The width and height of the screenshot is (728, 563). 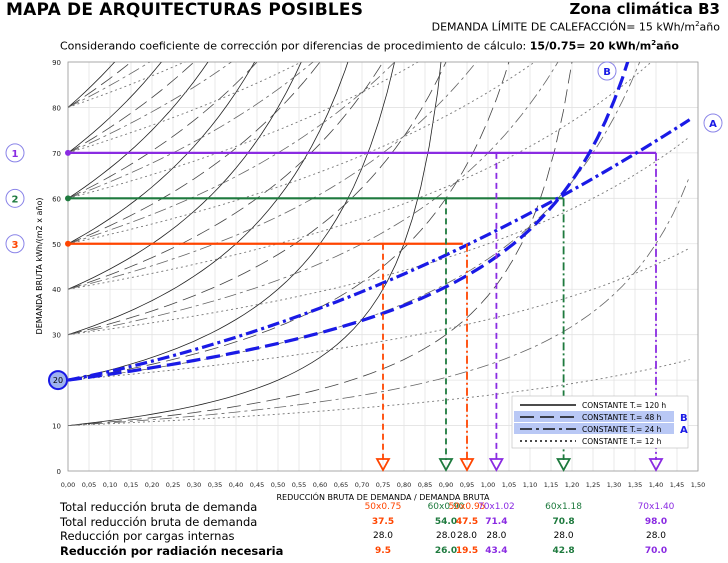 I want to click on x-tick-label: 1,20, so click(x=572, y=485).